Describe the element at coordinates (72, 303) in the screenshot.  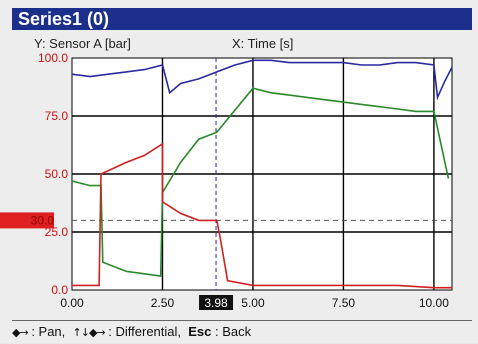
I see `x-tick-label: 0.00` at that location.